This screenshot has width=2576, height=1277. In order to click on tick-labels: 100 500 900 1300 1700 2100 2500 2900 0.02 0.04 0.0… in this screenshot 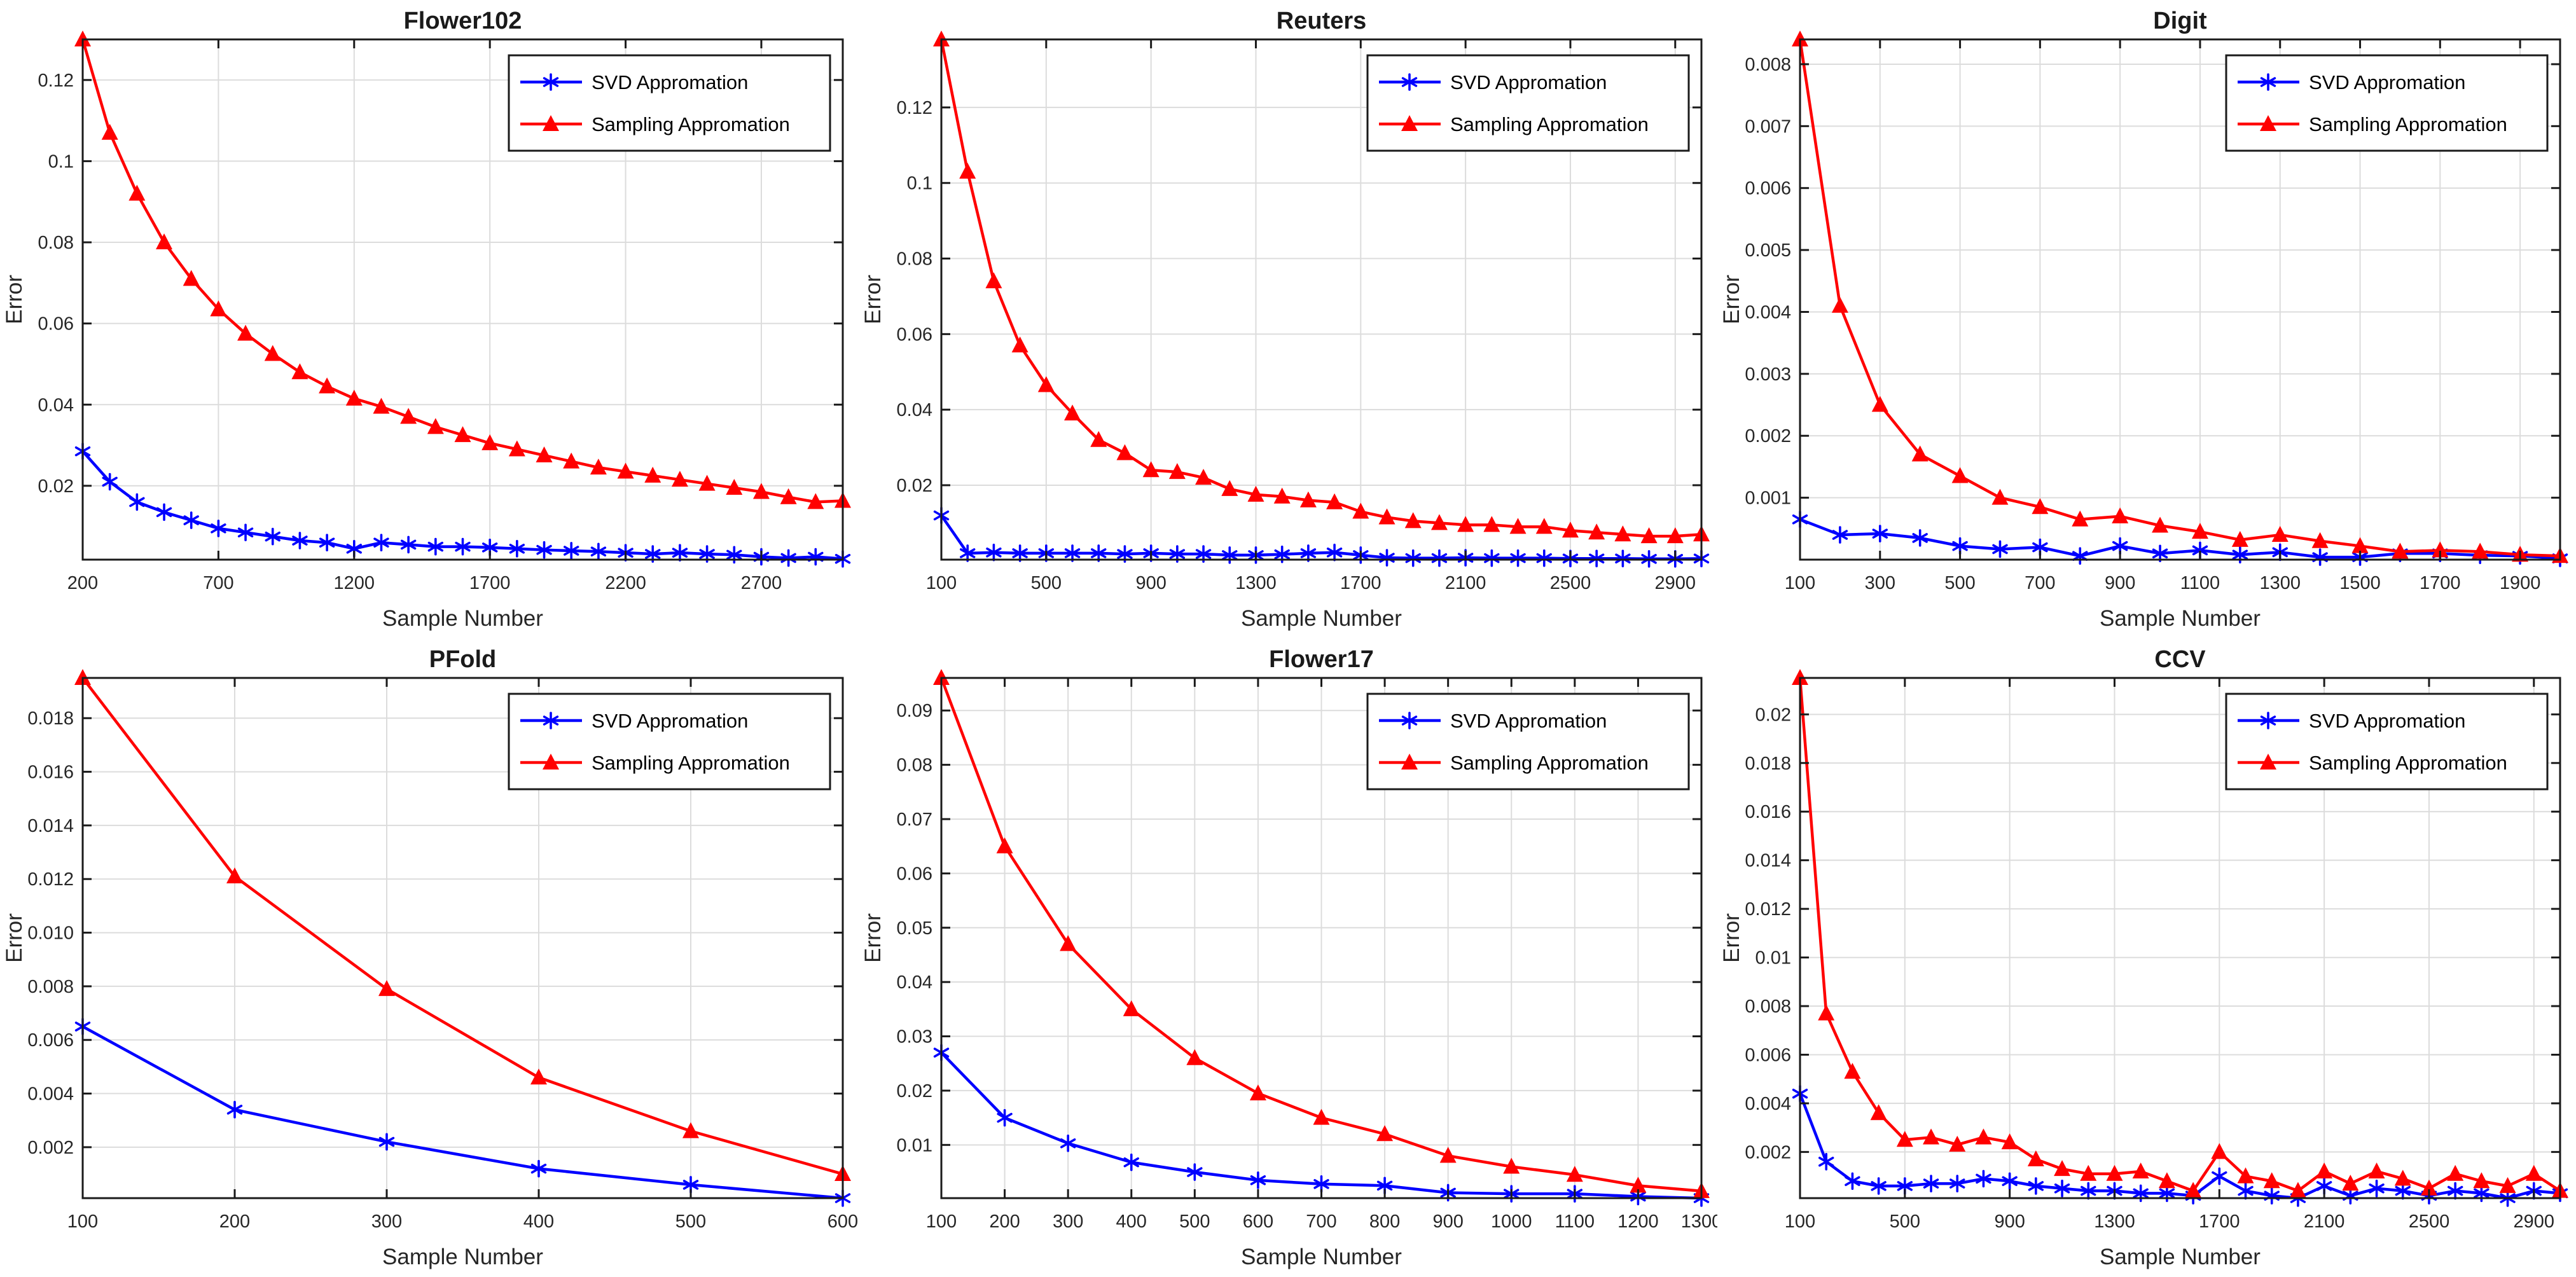, I will do `click(1296, 345)`.